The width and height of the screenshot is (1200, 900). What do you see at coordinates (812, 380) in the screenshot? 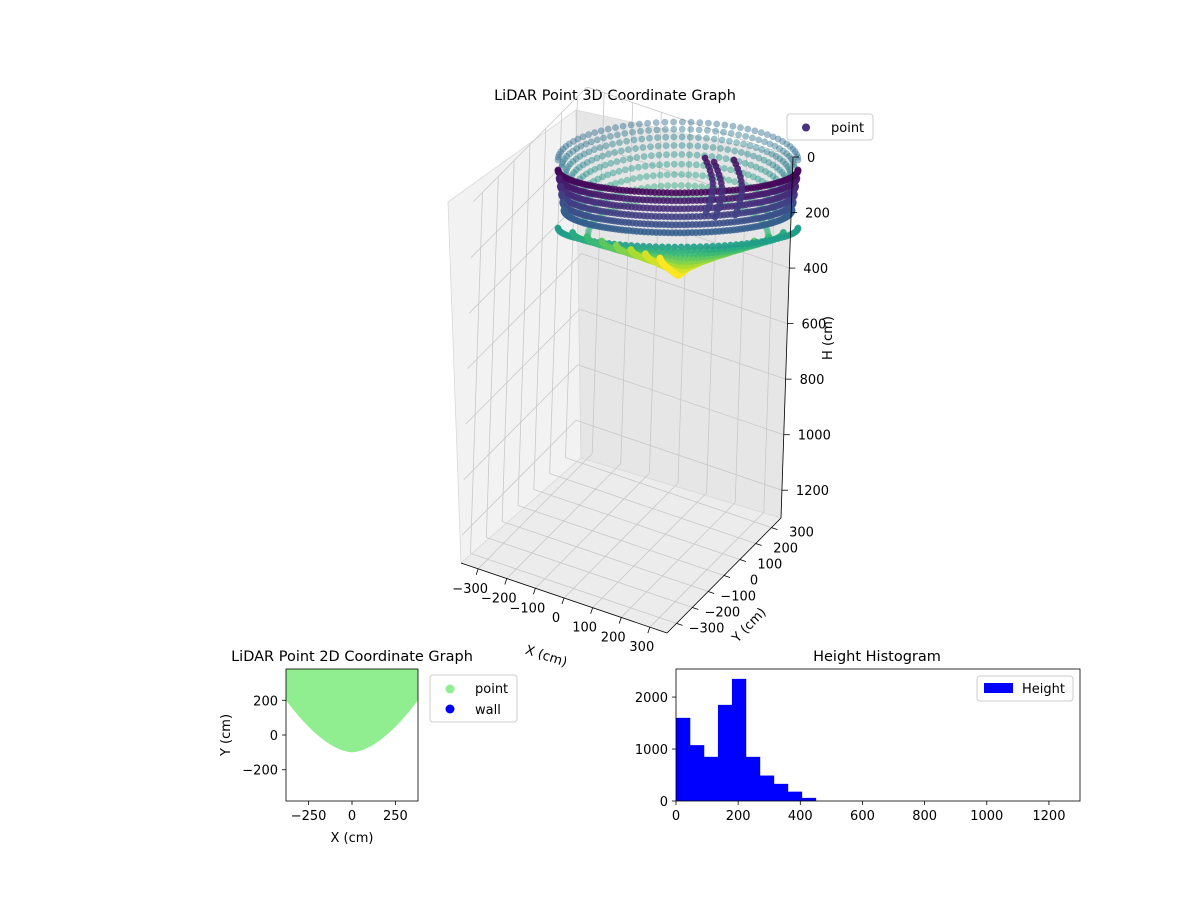
I see `z-tick-label-3d: 800` at bounding box center [812, 380].